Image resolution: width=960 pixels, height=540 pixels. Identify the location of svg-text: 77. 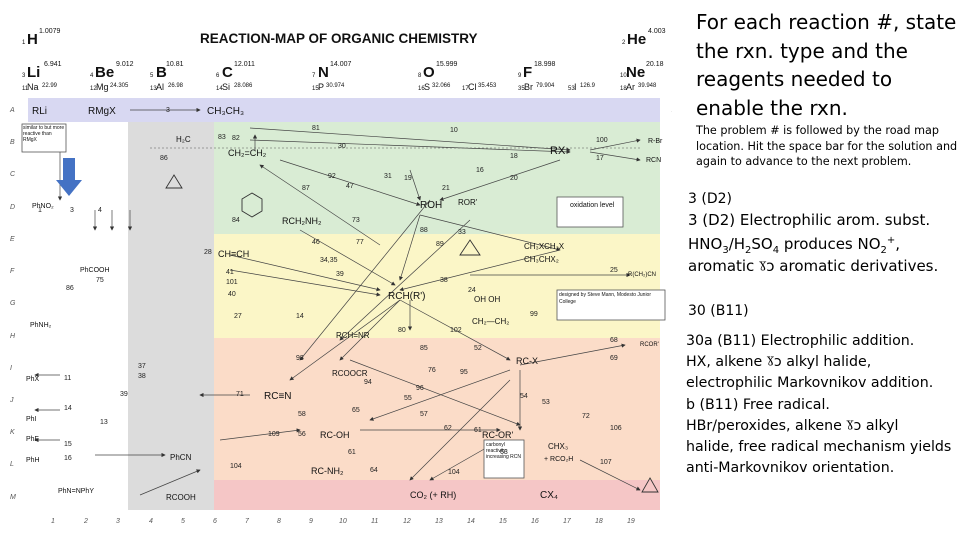
(360, 242).